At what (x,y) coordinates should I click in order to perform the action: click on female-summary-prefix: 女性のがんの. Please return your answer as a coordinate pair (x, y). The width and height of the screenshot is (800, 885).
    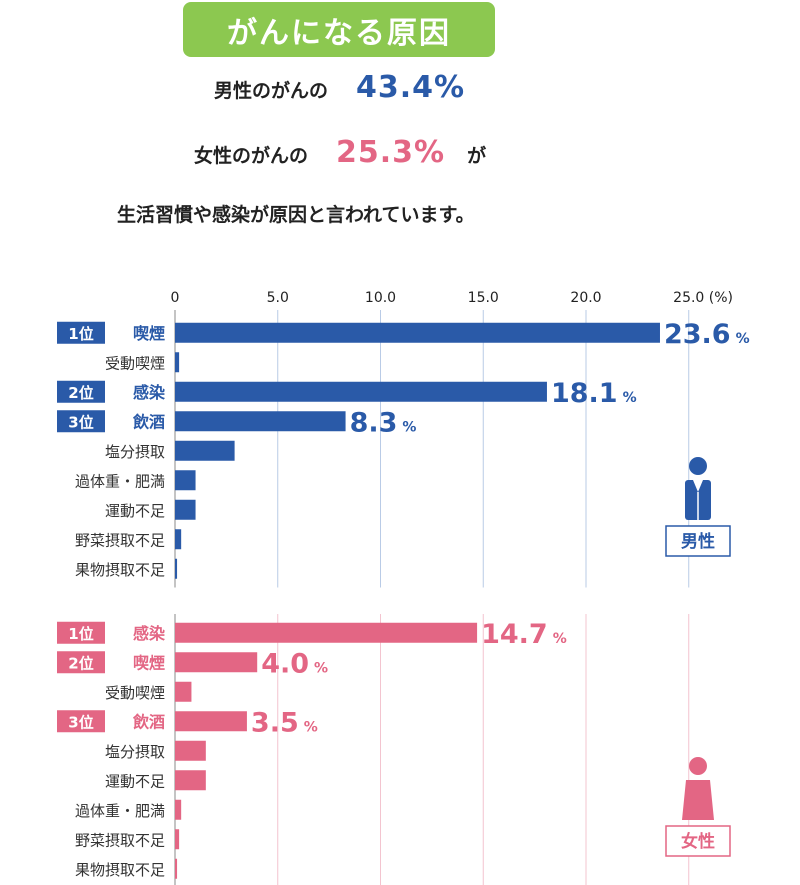
    Looking at the image, I should click on (251, 156).